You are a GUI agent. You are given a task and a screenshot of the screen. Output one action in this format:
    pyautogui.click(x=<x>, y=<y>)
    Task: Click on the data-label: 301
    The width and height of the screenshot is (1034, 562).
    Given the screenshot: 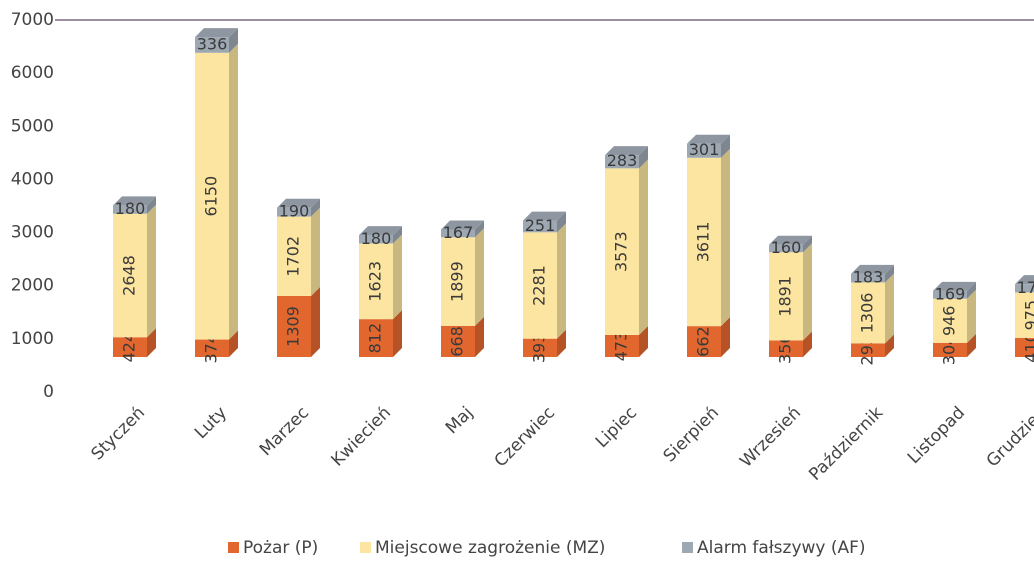 What is the action you would take?
    pyautogui.click(x=704, y=149)
    